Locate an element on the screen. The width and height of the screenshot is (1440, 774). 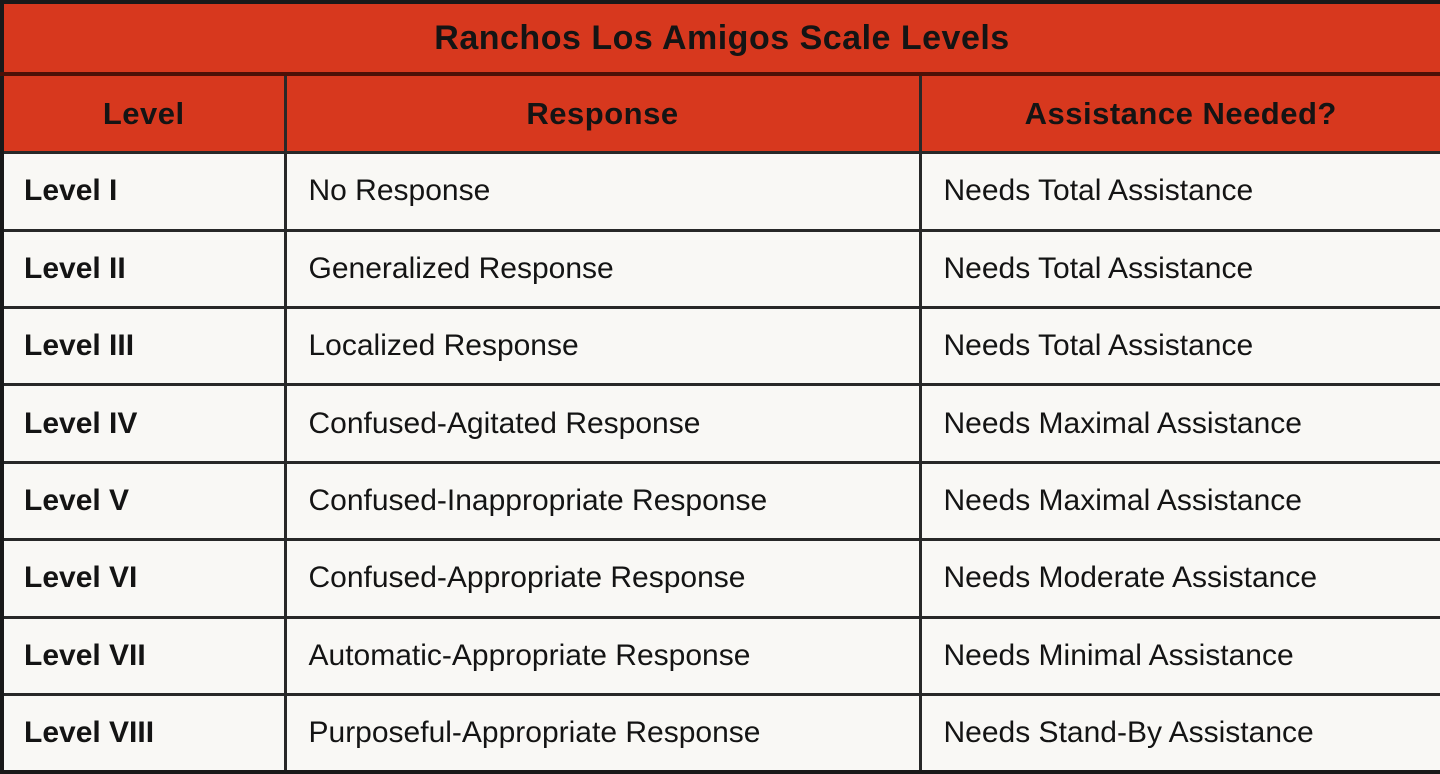
response-cell: Confused-Appropriate Response is located at coordinates (602, 578).